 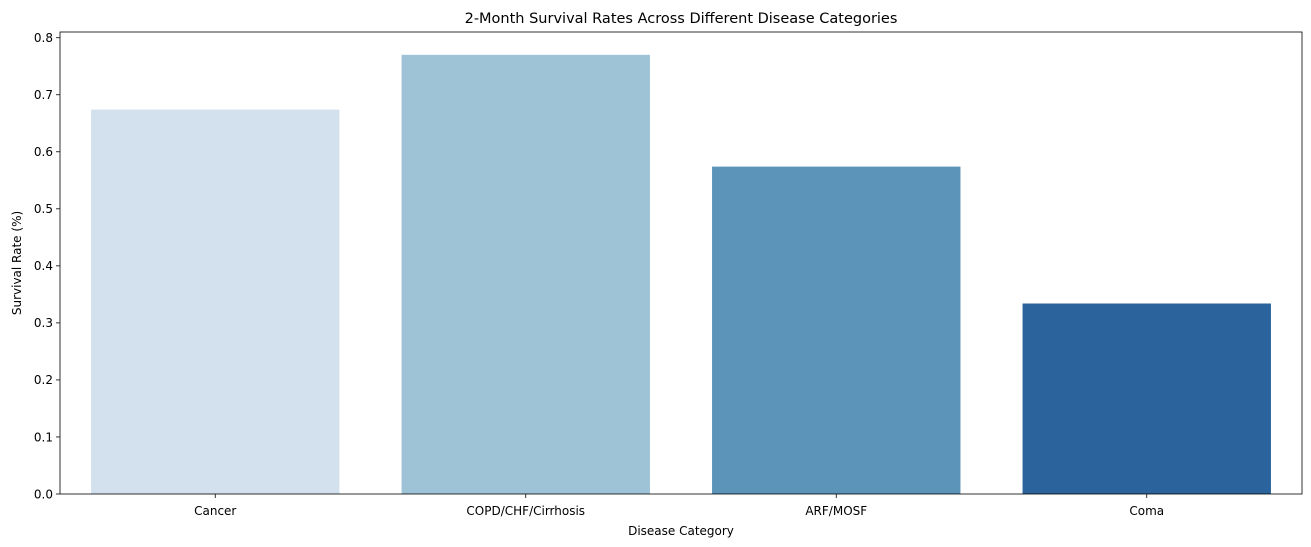 What do you see at coordinates (17, 263) in the screenshot?
I see `y-axis-label: Survival Rate (%)` at bounding box center [17, 263].